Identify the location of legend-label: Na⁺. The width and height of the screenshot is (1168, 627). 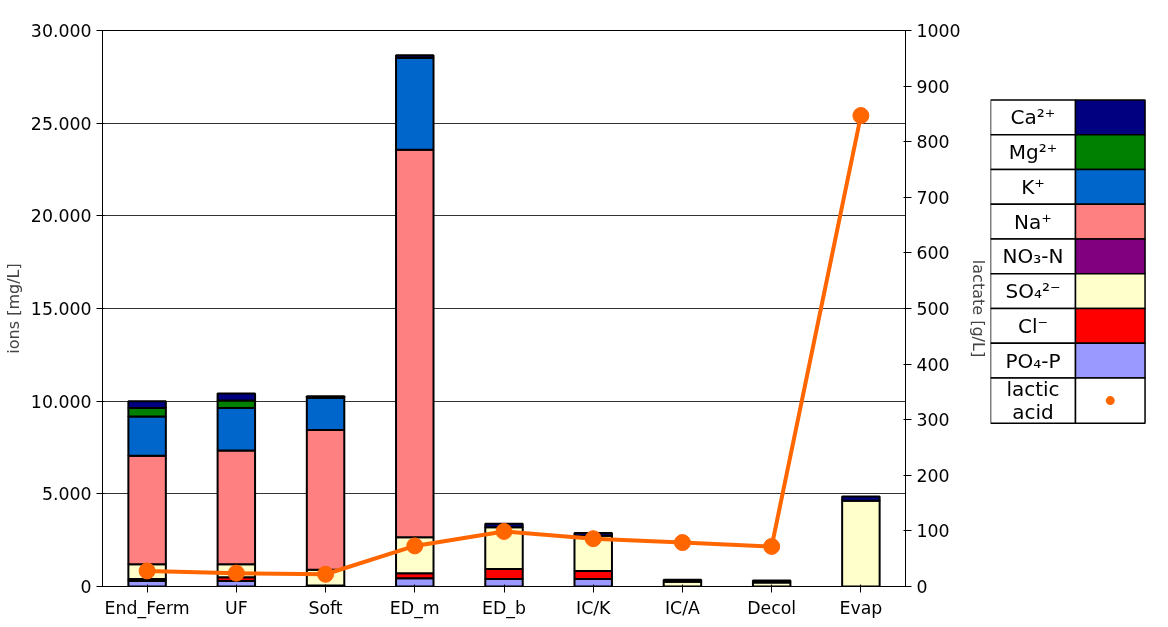
(1033, 221).